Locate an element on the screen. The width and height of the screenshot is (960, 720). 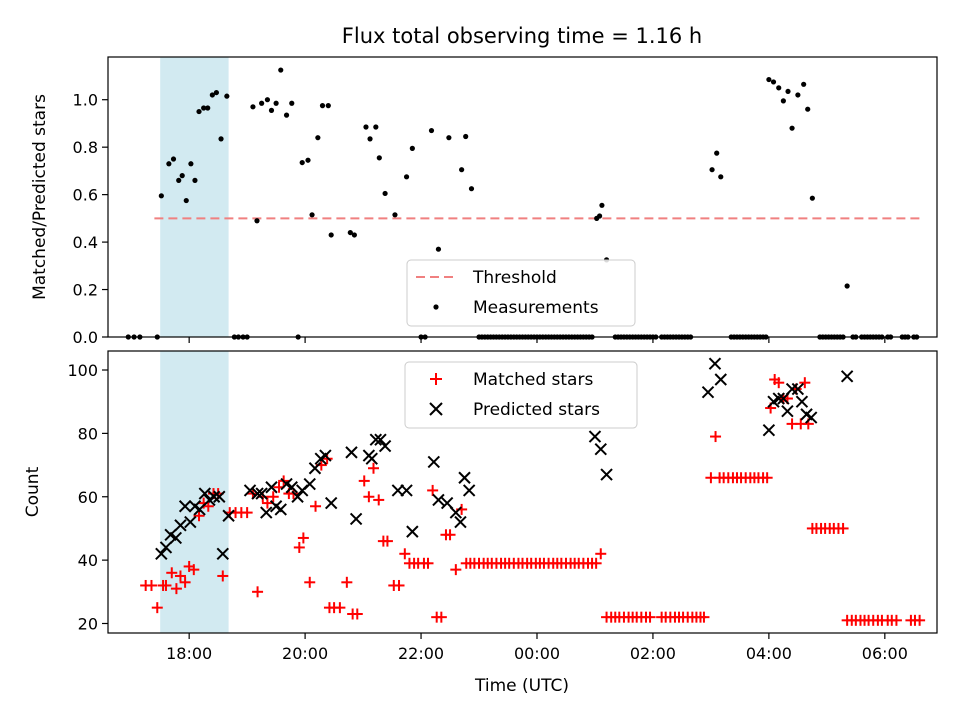
bottom-x-ticks: 18:00 20:00 22:00 00:00 02:00 04:00 06:00 is located at coordinates (537, 648).